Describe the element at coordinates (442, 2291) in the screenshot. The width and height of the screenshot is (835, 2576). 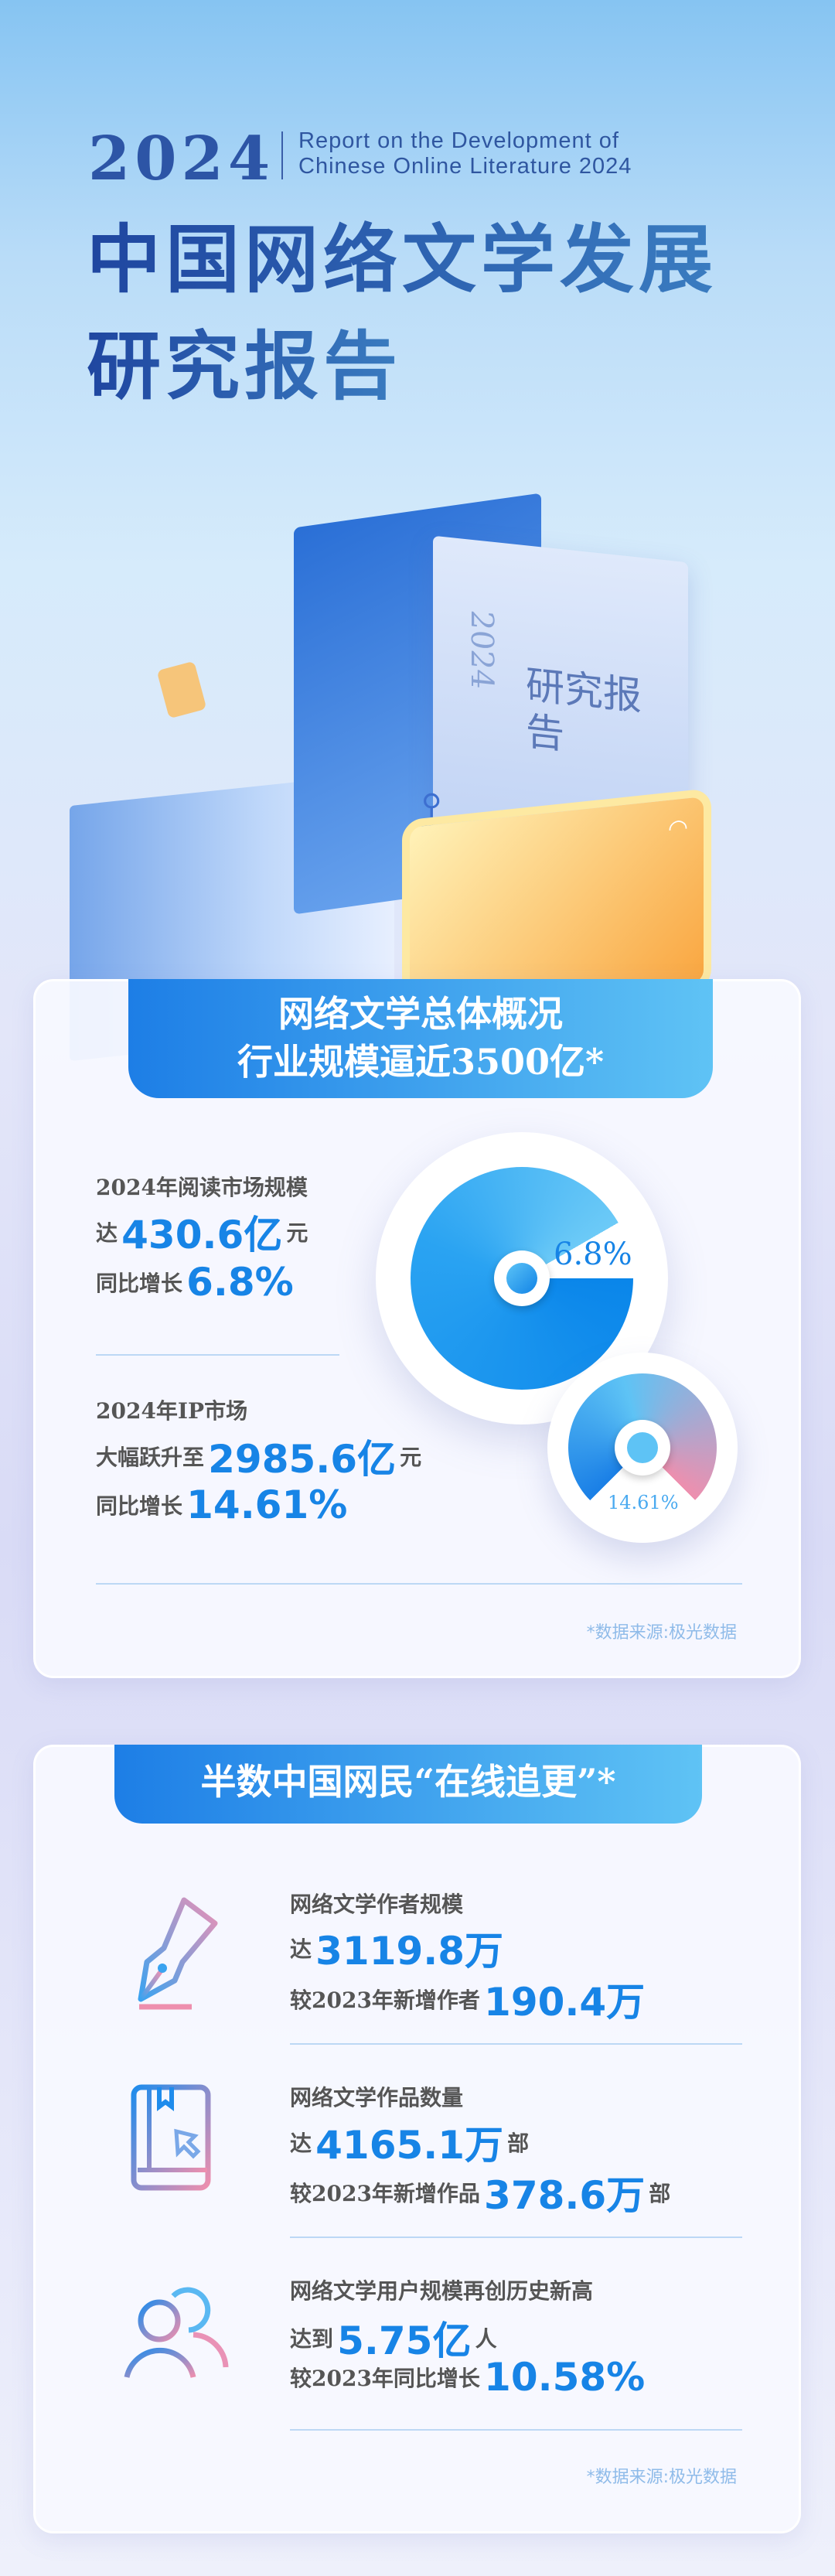
I see `users-label: 网络文学用户规模再创历史新高` at that location.